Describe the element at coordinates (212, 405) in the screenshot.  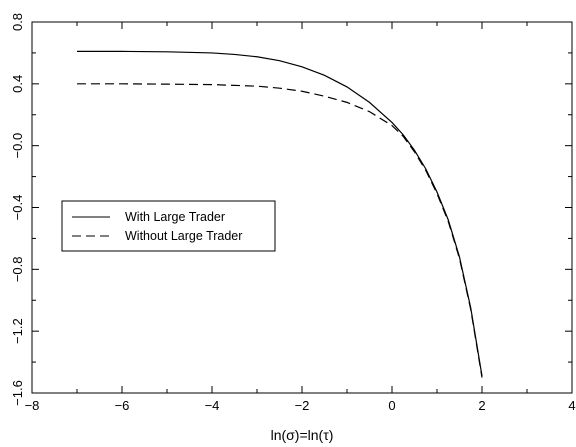
I see `x-tick-label: −4` at that location.